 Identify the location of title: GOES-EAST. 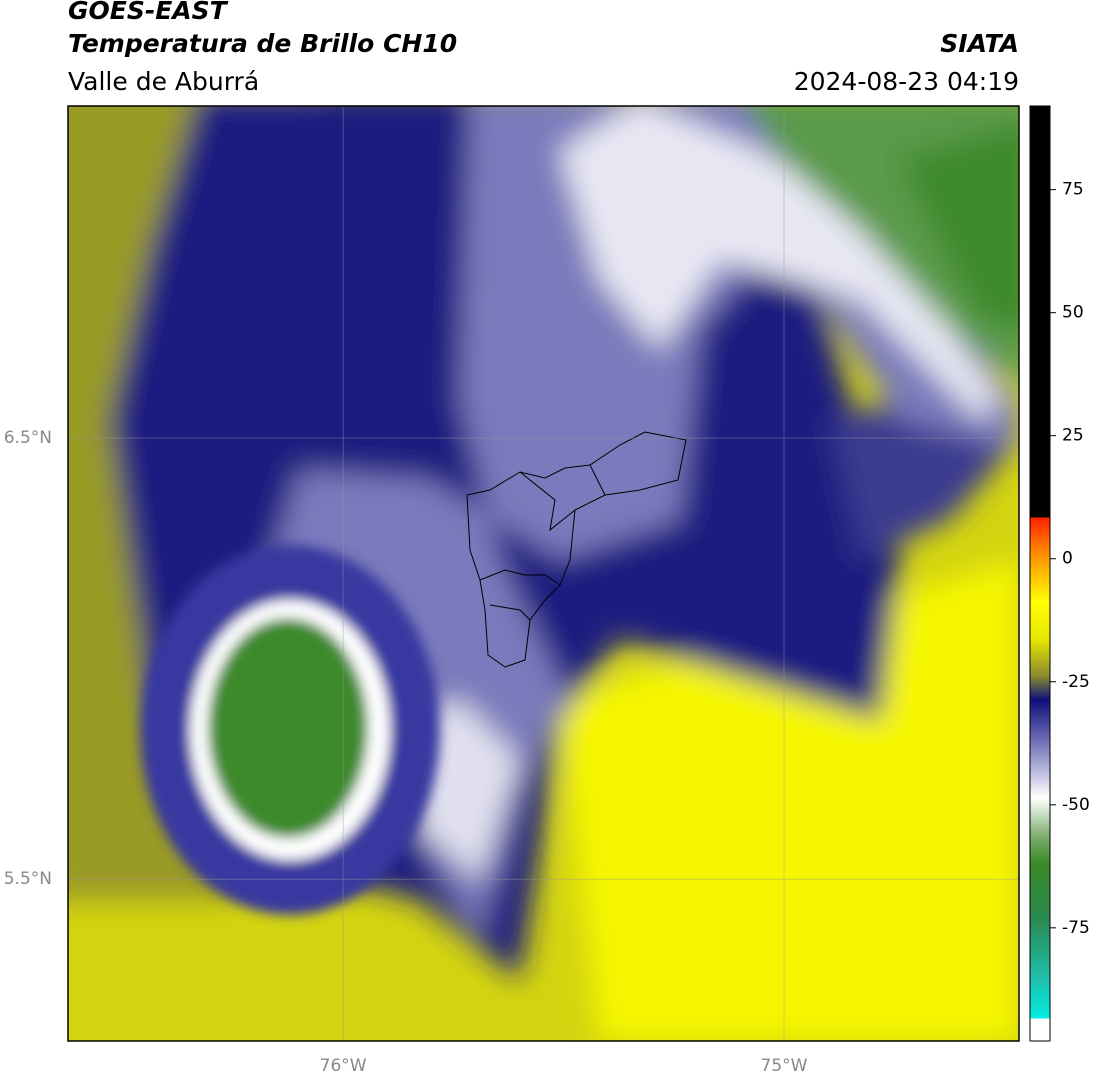
(148, 12).